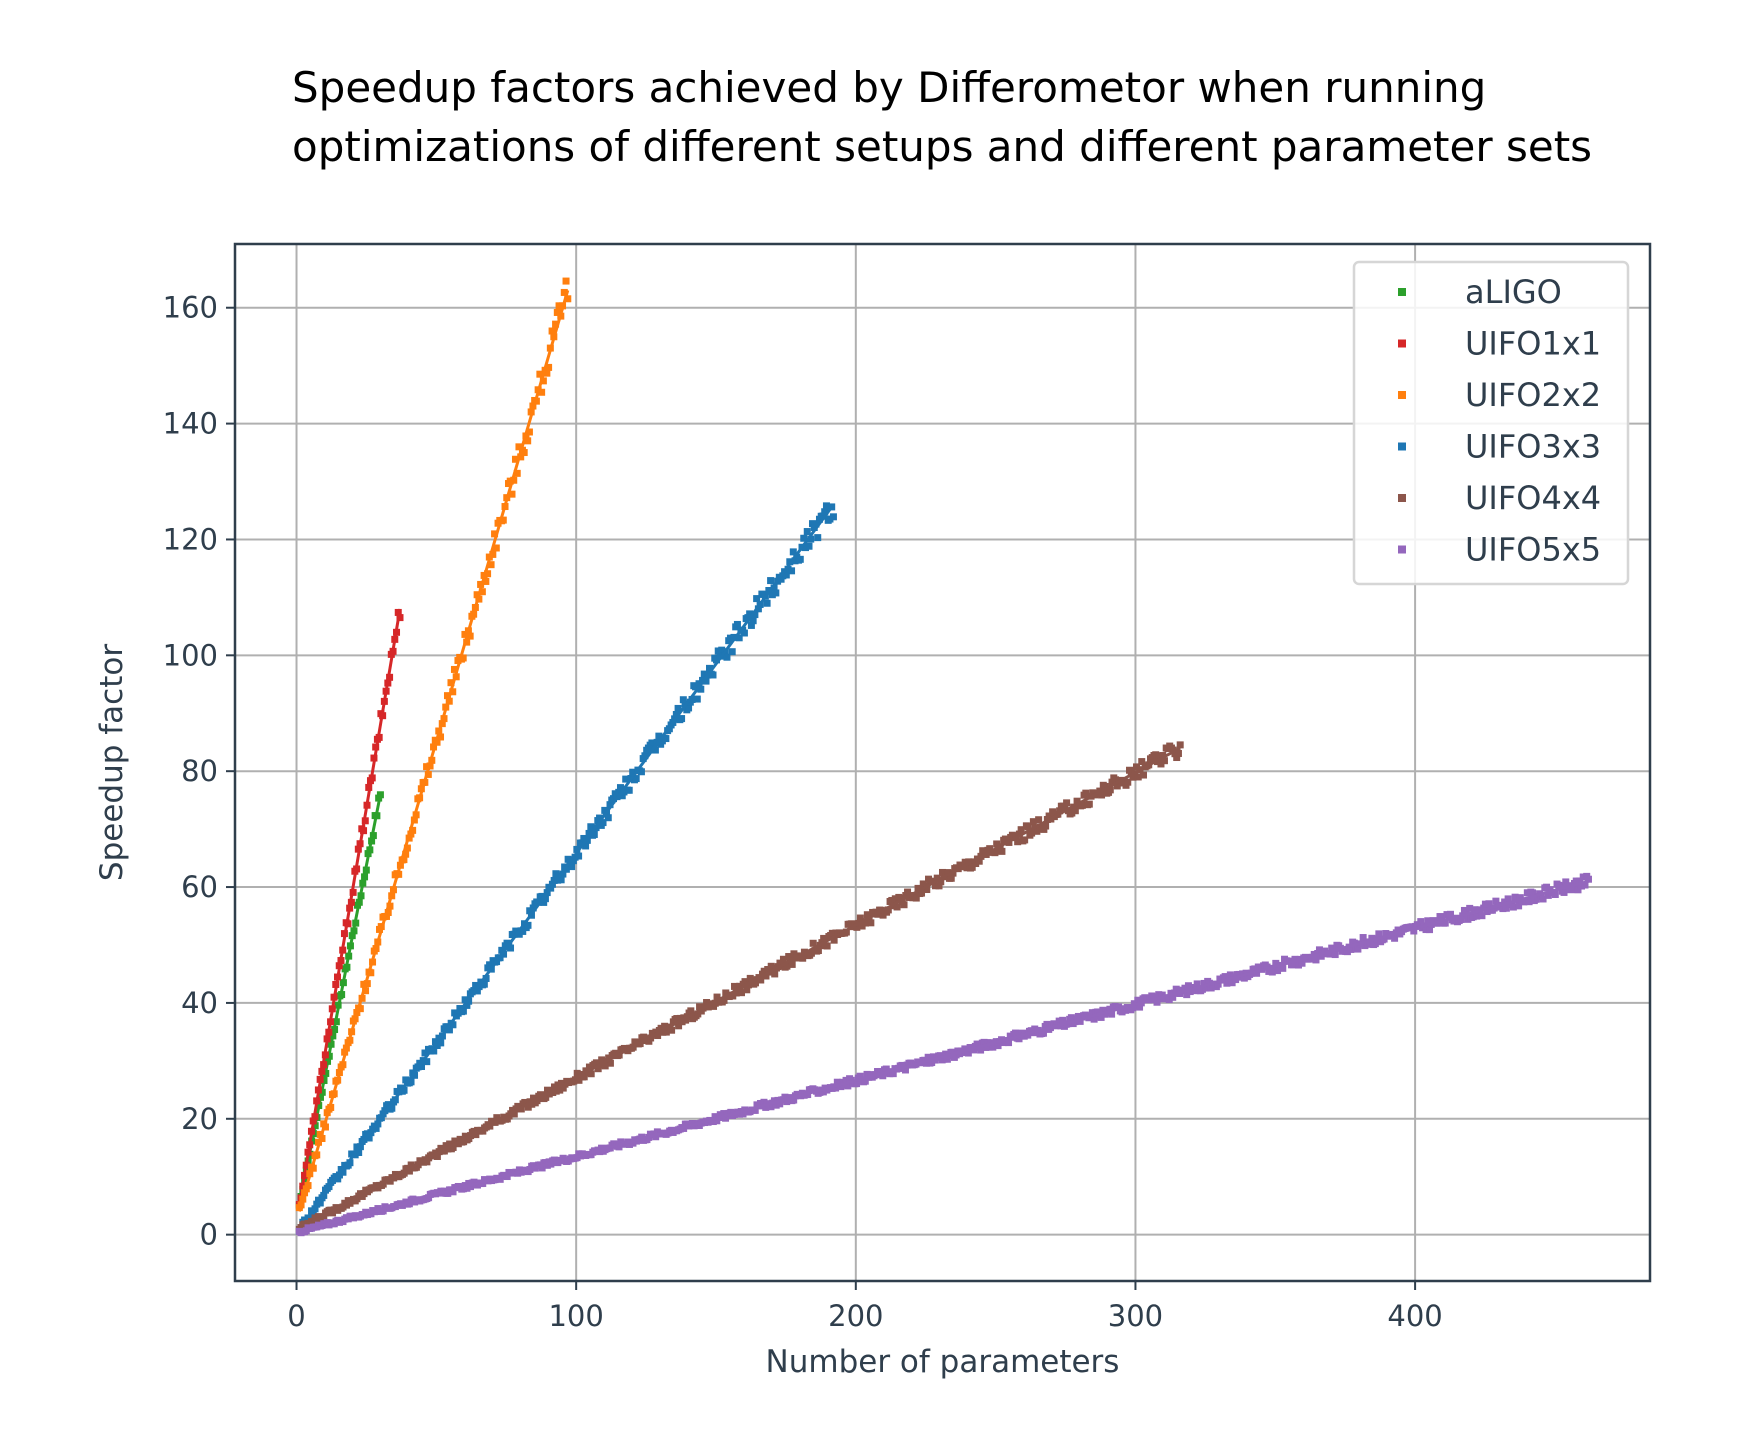 This screenshot has width=1744, height=1456. What do you see at coordinates (209, 1235) in the screenshot?
I see `y-tick-label: 0` at bounding box center [209, 1235].